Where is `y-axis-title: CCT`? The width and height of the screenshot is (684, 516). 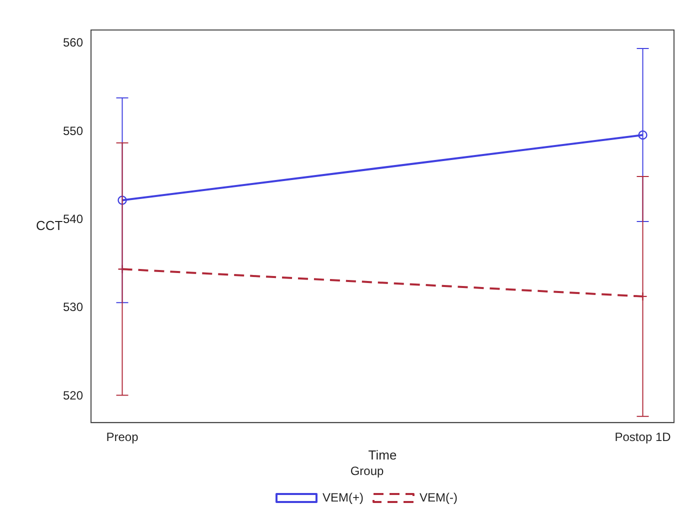 y-axis-title: CCT is located at coordinates (49, 225).